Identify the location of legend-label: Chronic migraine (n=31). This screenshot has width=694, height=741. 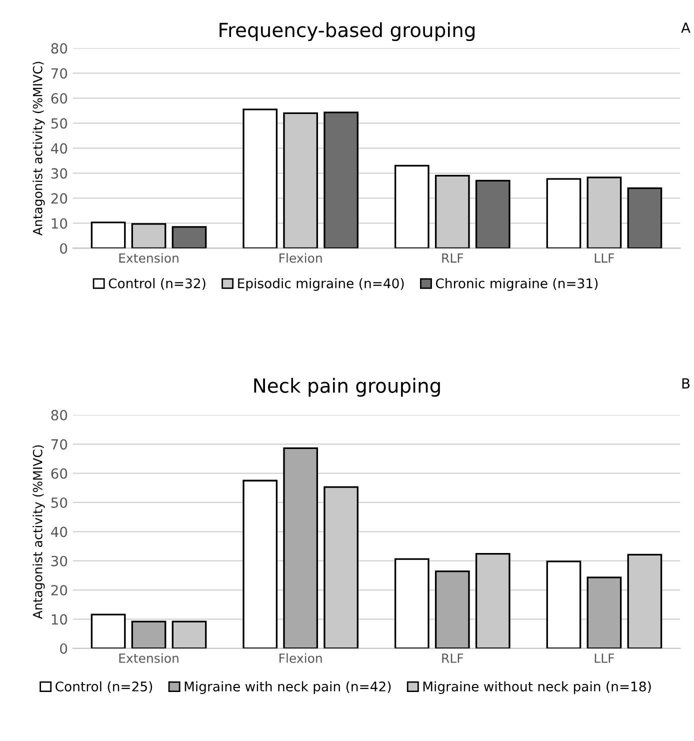
(517, 284).